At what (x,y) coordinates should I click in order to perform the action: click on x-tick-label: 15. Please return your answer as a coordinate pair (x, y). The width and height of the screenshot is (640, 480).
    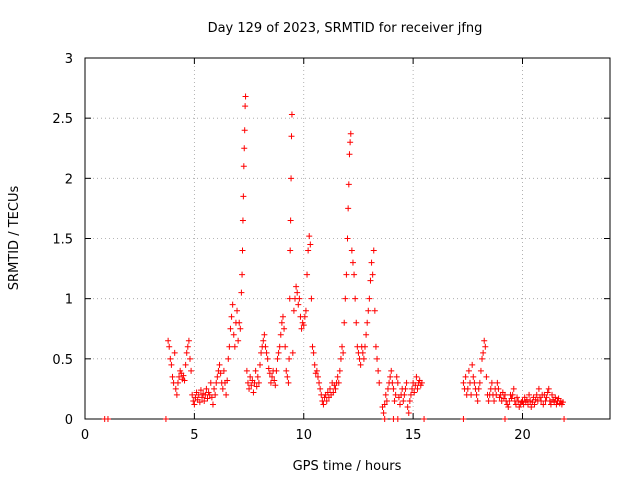
    Looking at the image, I should click on (413, 435).